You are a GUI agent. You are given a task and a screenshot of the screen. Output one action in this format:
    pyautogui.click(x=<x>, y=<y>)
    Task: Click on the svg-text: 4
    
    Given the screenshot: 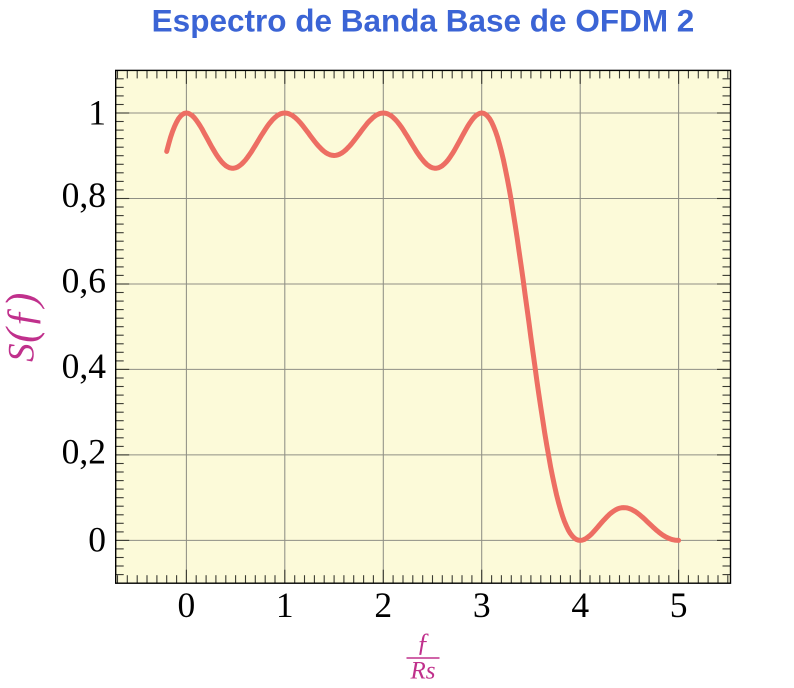 What is the action you would take?
    pyautogui.click(x=580, y=605)
    